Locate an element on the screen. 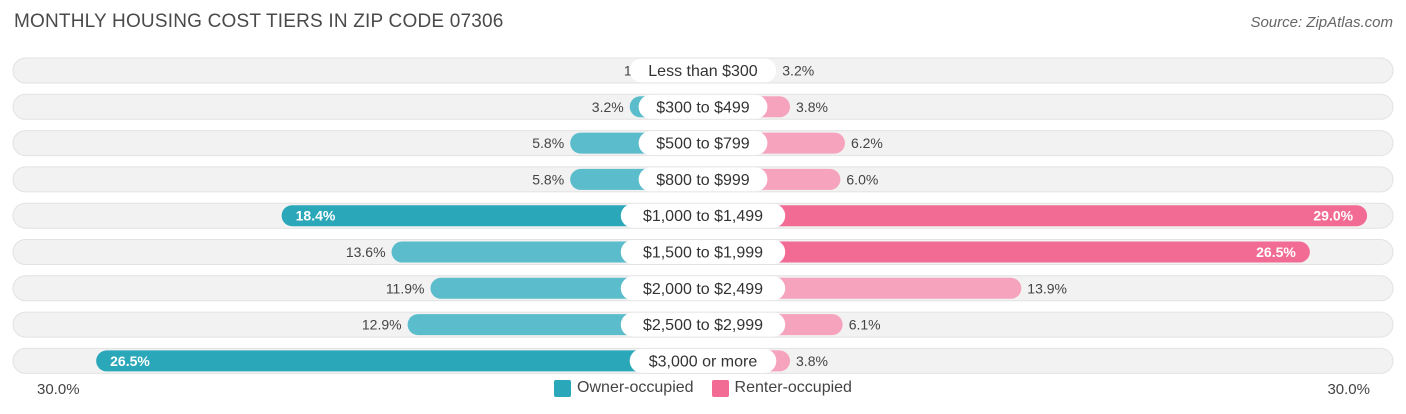  bar-row: 26.5% 3.8% $3,000 or more is located at coordinates (703, 360).